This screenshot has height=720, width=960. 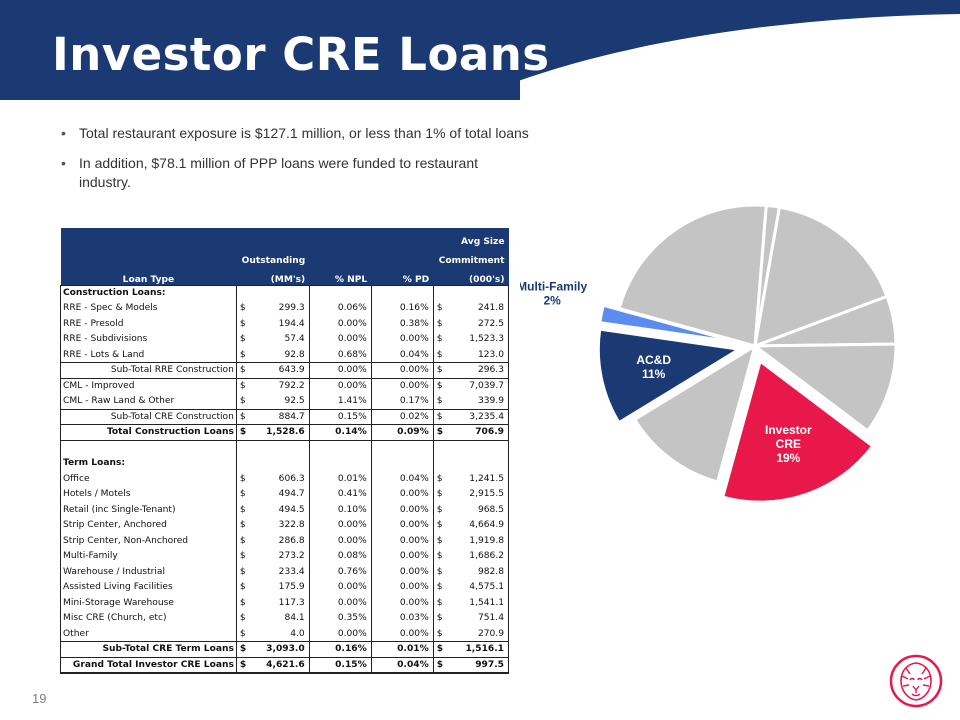 I want to click on avg-size-value: 123.0, so click(x=478, y=355).